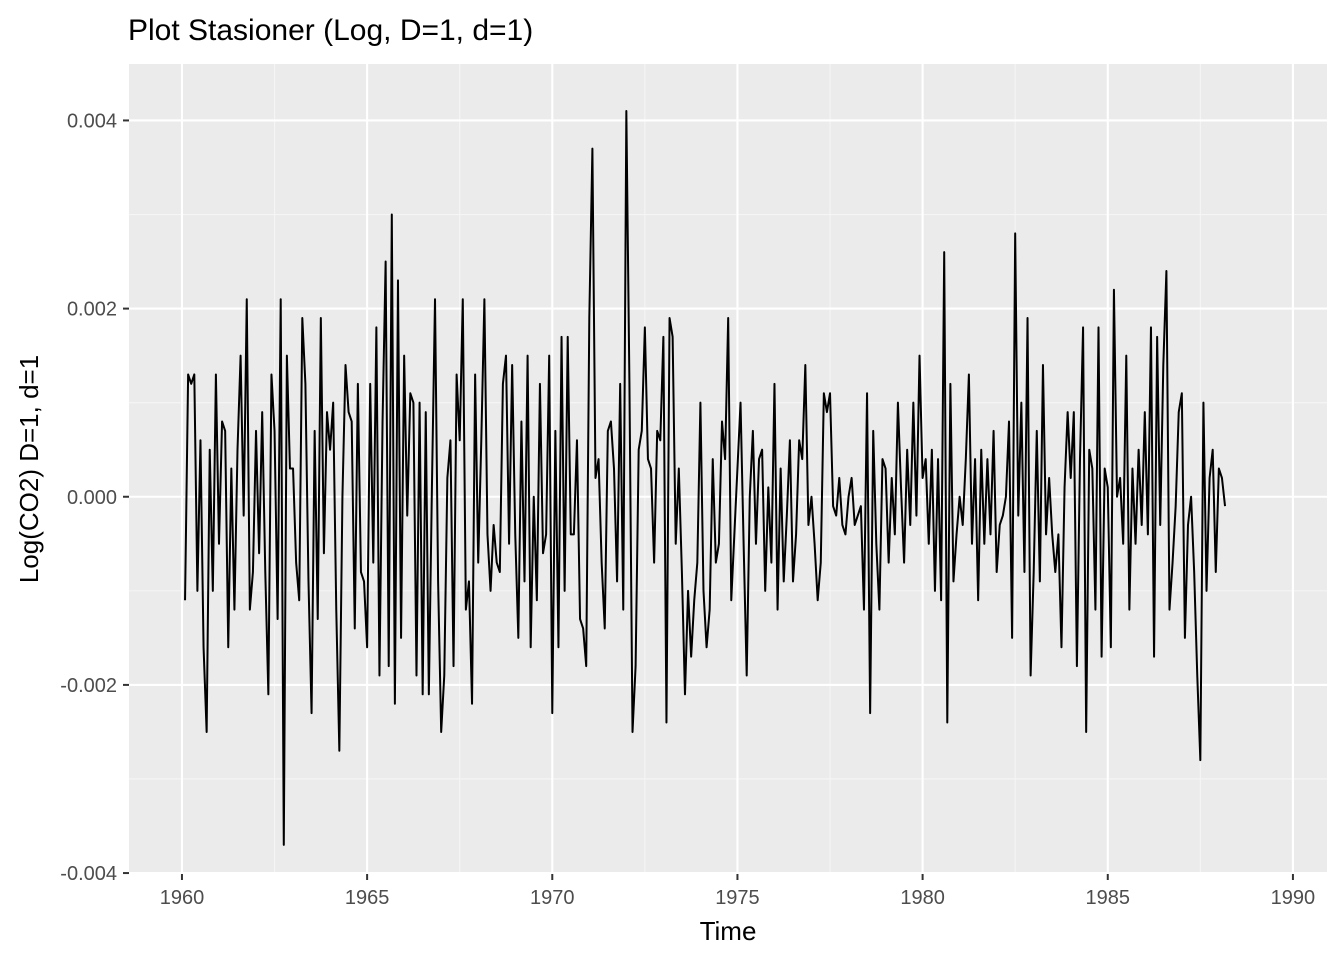 This screenshot has height=960, width=1344. I want to click on y-tick-label: 0.000, so click(92, 498).